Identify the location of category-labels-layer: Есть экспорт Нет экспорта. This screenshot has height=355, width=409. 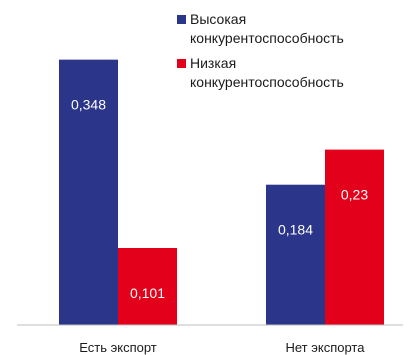
(222, 347).